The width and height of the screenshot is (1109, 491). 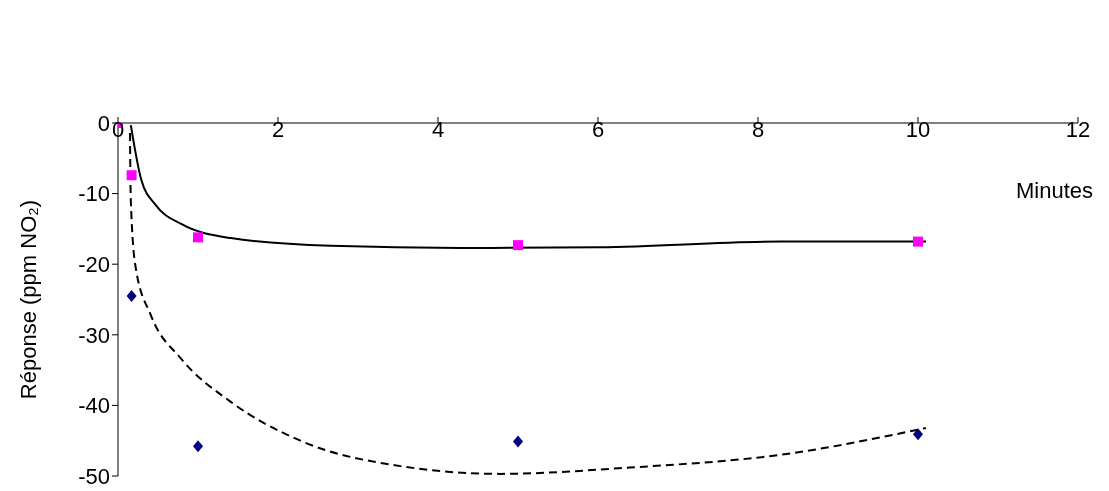 I want to click on x-tick-label: 6, so click(x=598, y=129).